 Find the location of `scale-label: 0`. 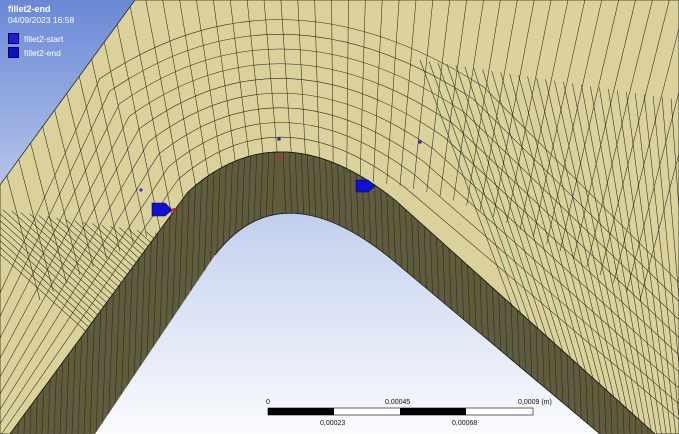

scale-label: 0 is located at coordinates (268, 402).